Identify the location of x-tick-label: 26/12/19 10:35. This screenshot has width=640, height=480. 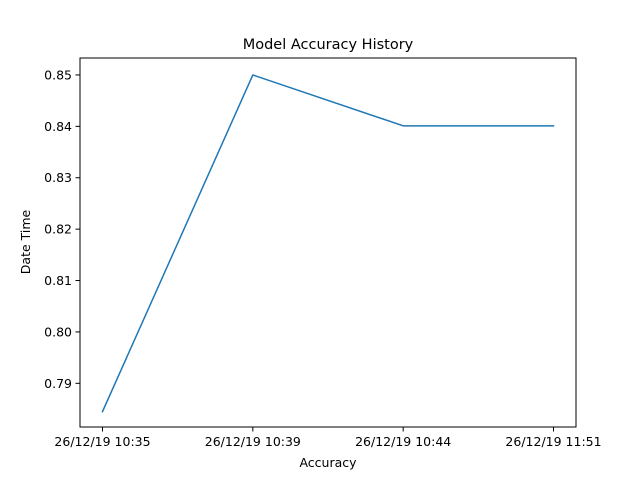
(102, 441).